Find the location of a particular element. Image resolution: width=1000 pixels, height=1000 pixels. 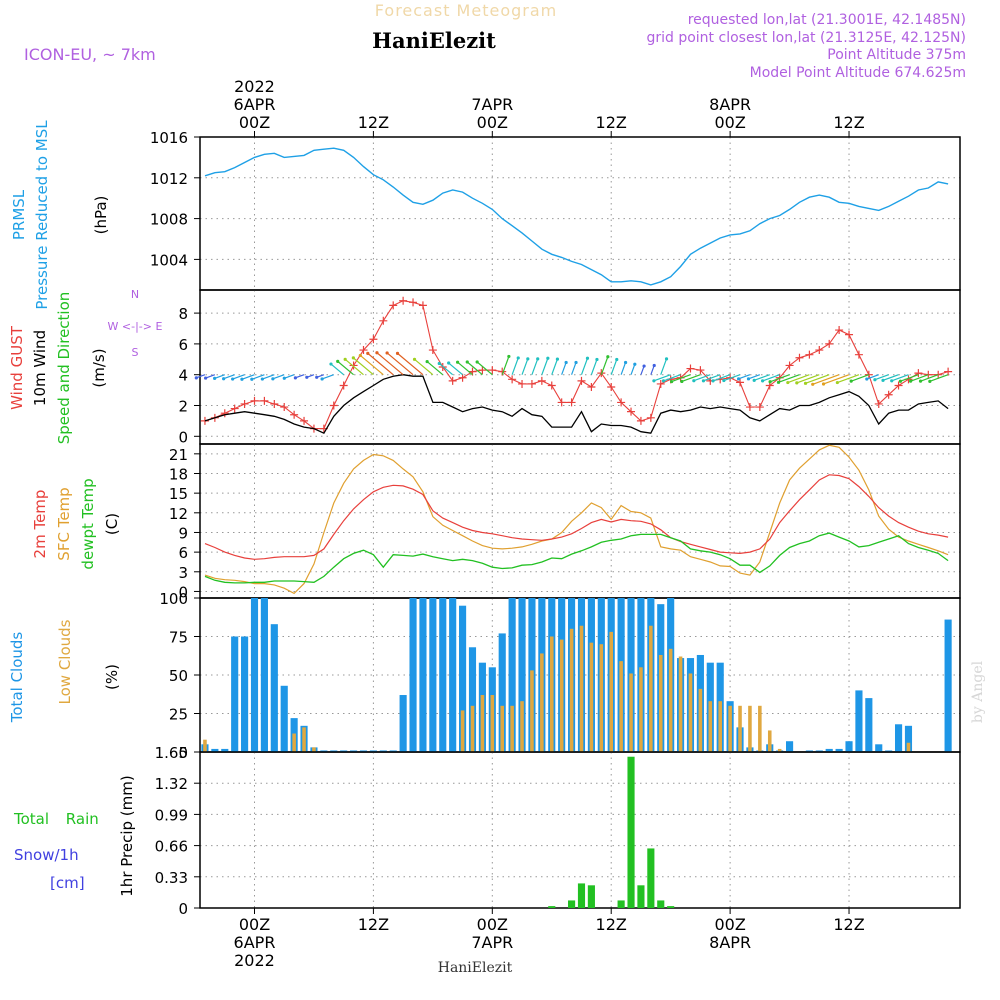

low-clouds-label: Low Clouds is located at coordinates (65, 661).